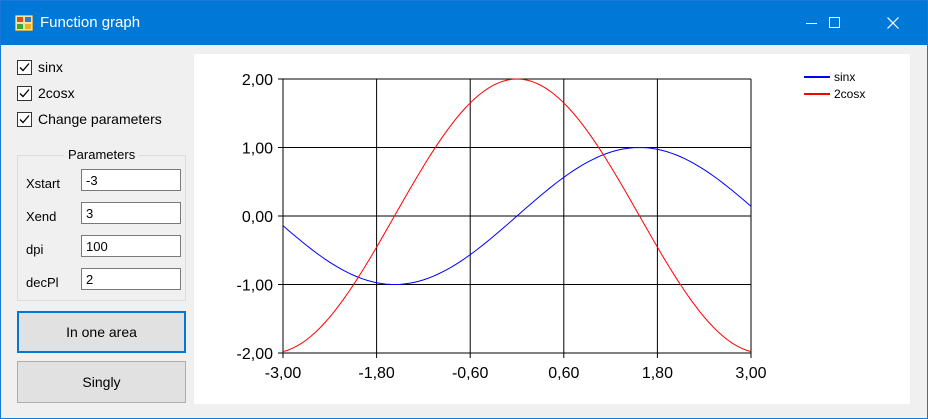  What do you see at coordinates (41, 216) in the screenshot?
I see `xend-label: Xend` at bounding box center [41, 216].